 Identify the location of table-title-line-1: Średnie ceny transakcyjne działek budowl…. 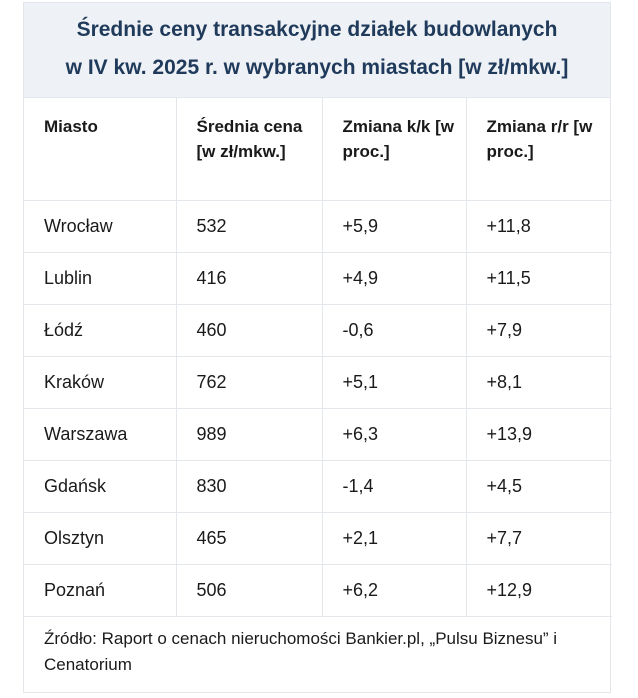
(317, 29).